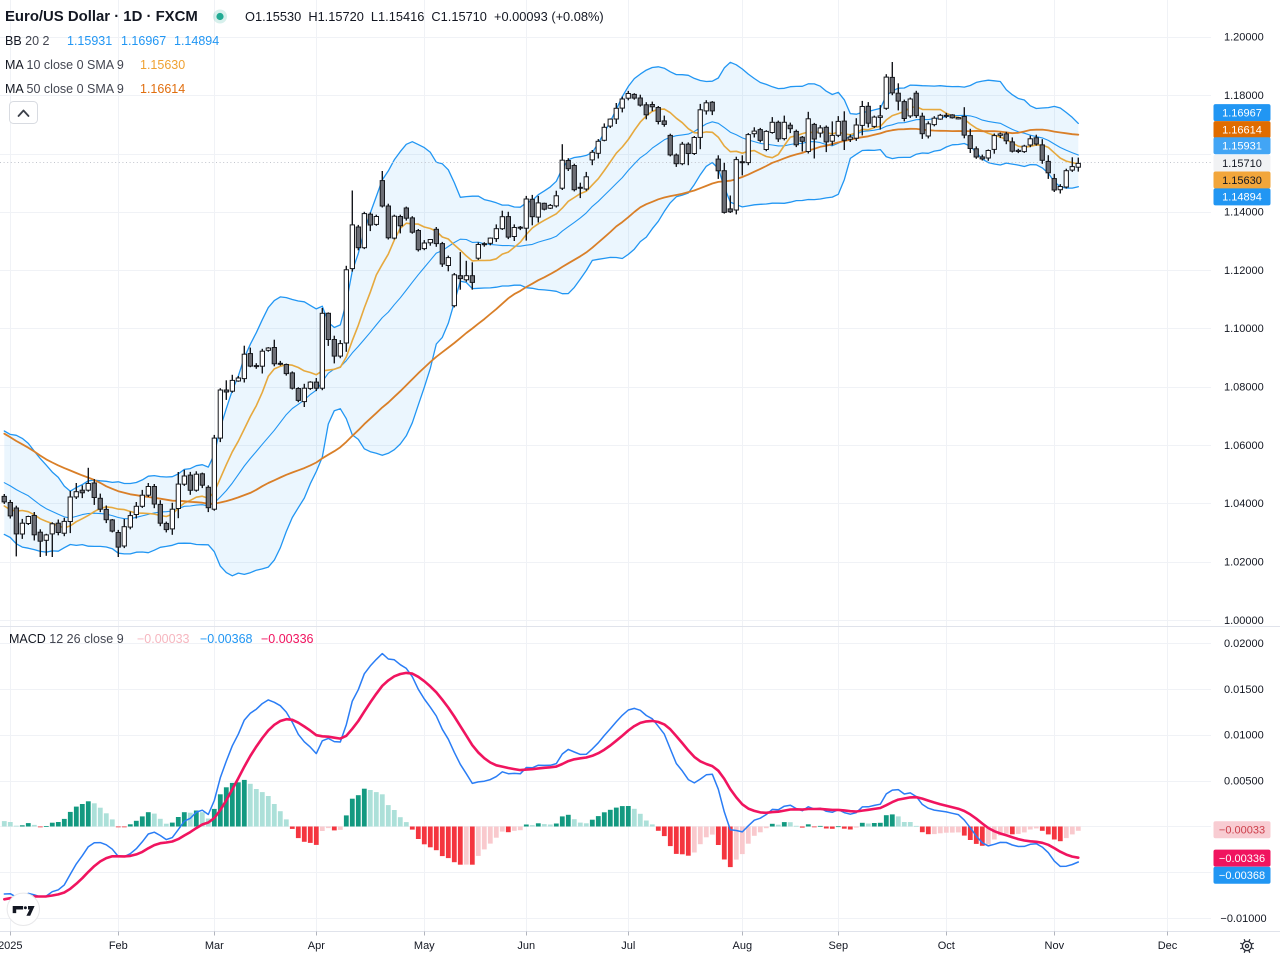 This screenshot has height=965, width=1280. What do you see at coordinates (1242, 113) in the screenshot?
I see `svg-text: 1.16967` at bounding box center [1242, 113].